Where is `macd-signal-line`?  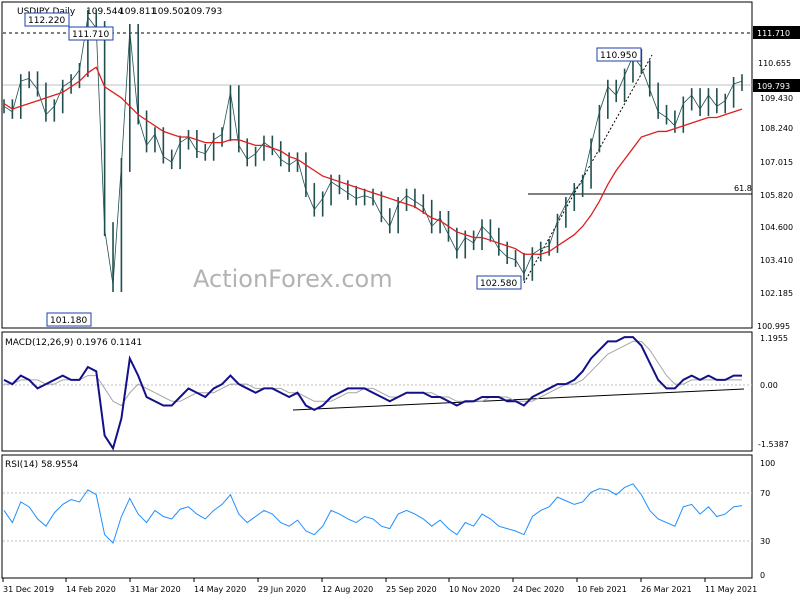 macd-signal-line is located at coordinates (373, 373).